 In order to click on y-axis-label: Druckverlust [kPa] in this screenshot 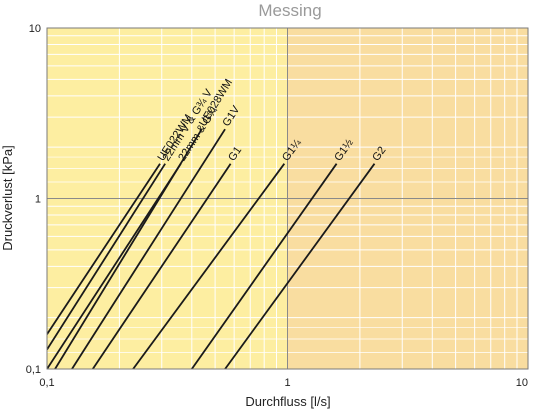, I will do `click(7, 197)`.